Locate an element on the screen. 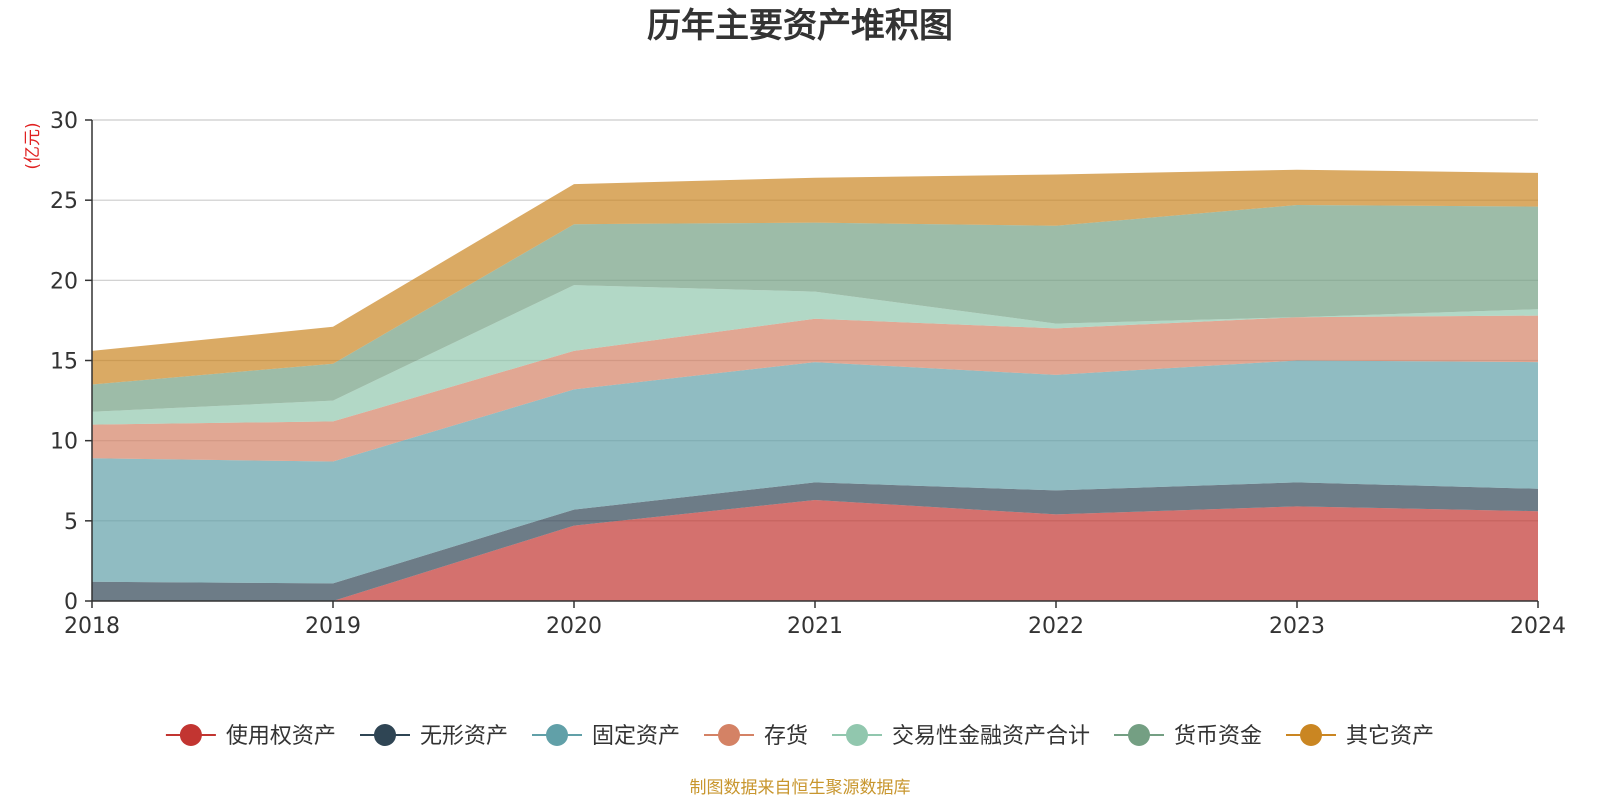 Image resolution: width=1600 pixels, height=800 pixels. legend-item-1: 无形资产 is located at coordinates (434, 736).